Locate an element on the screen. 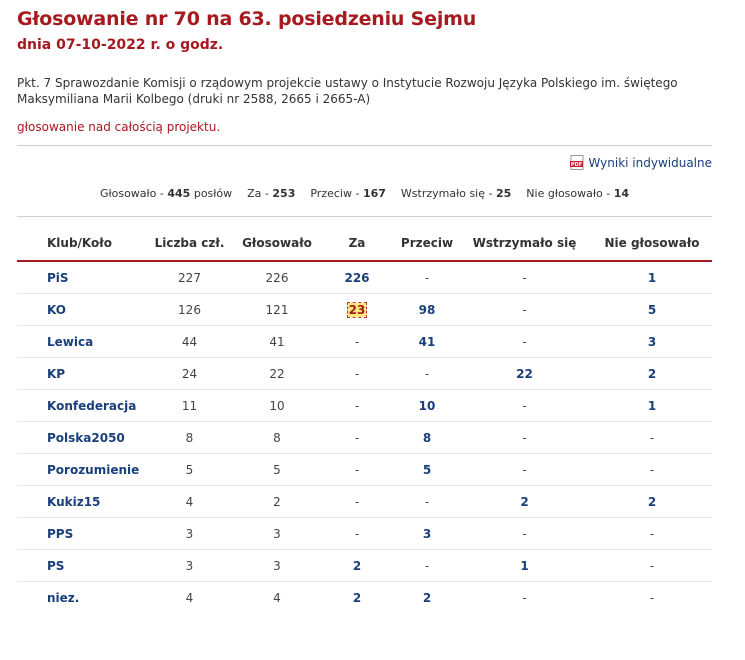 The width and height of the screenshot is (745, 660). table-row: PS 3 3 2-1- is located at coordinates (364, 565).